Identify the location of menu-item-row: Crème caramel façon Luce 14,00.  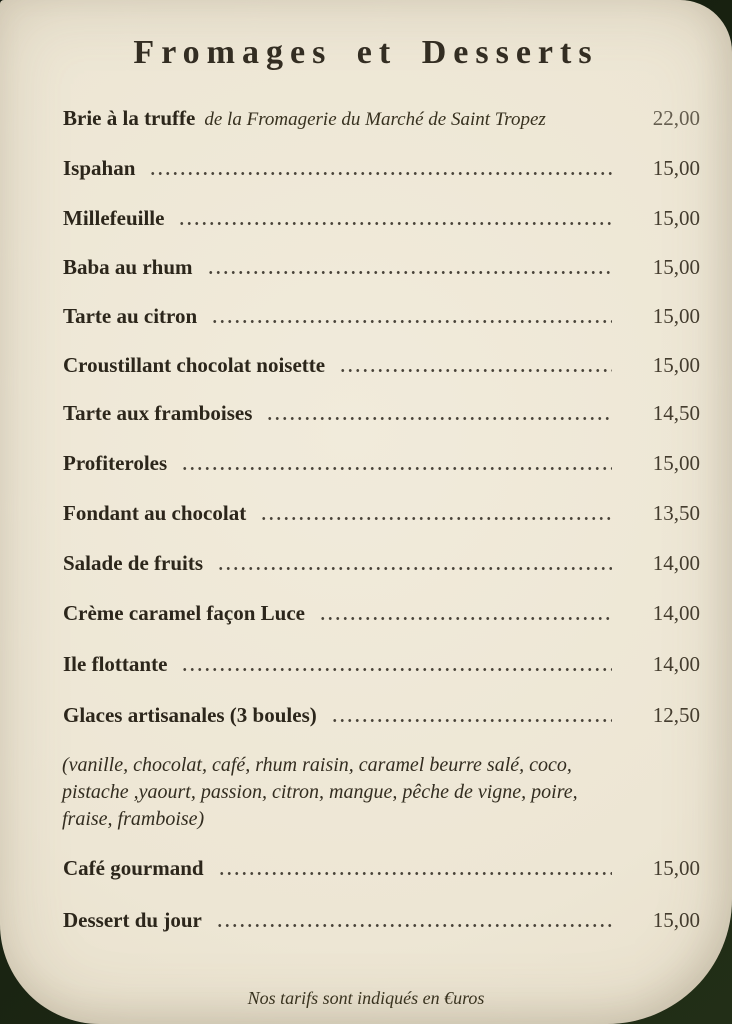
(381, 613).